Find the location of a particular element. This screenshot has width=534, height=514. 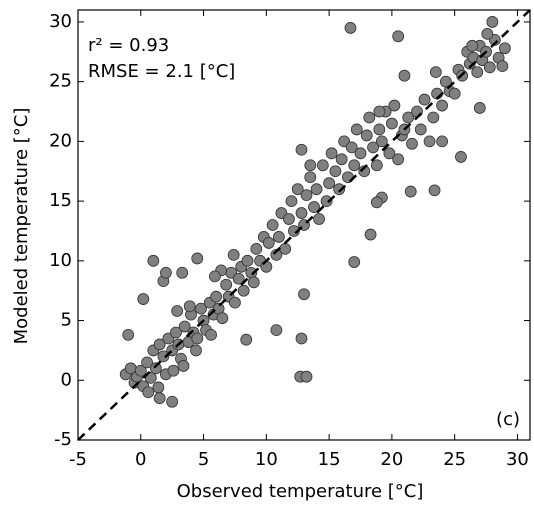

panel-label: (c) is located at coordinates (508, 419).